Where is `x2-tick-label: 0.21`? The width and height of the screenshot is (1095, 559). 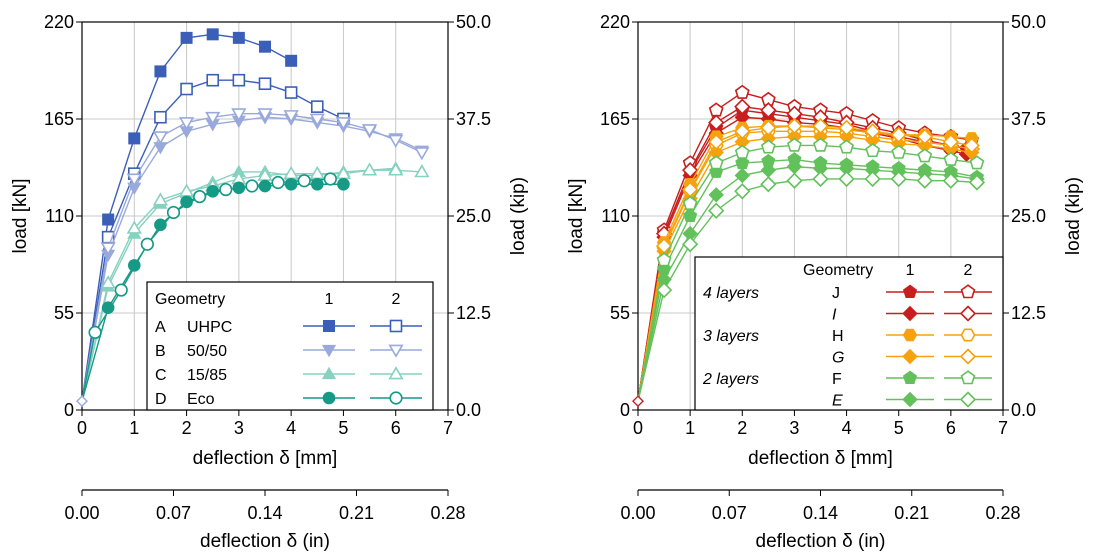 x2-tick-label: 0.21 is located at coordinates (911, 513).